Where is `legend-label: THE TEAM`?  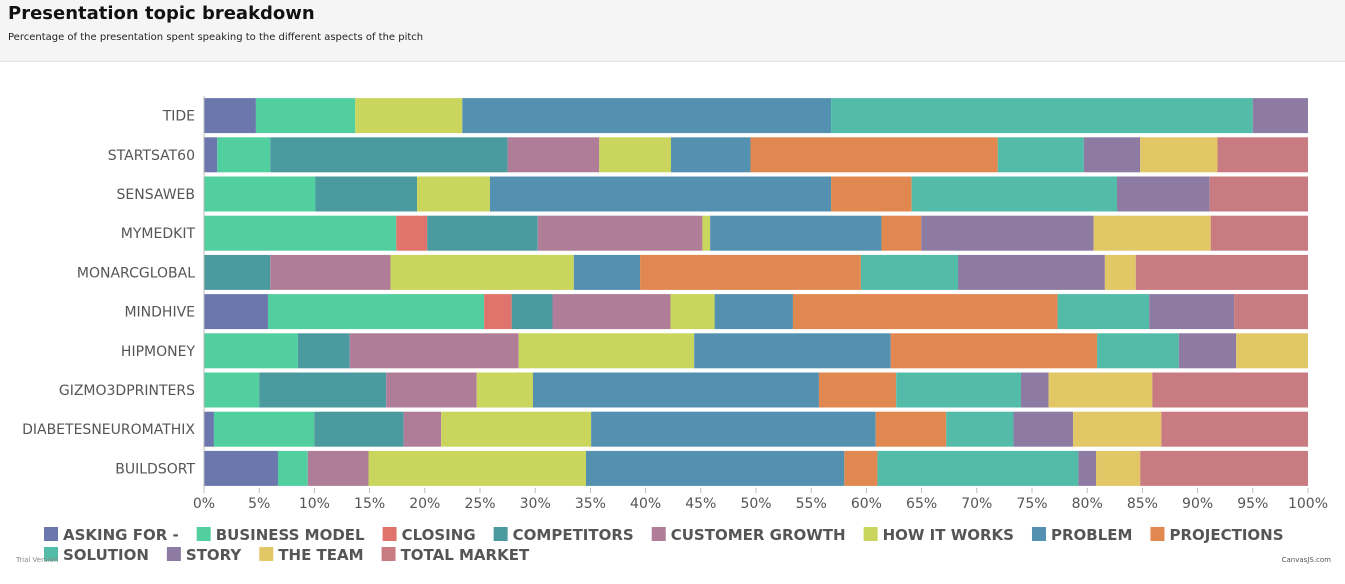 legend-label: THE TEAM is located at coordinates (320, 555).